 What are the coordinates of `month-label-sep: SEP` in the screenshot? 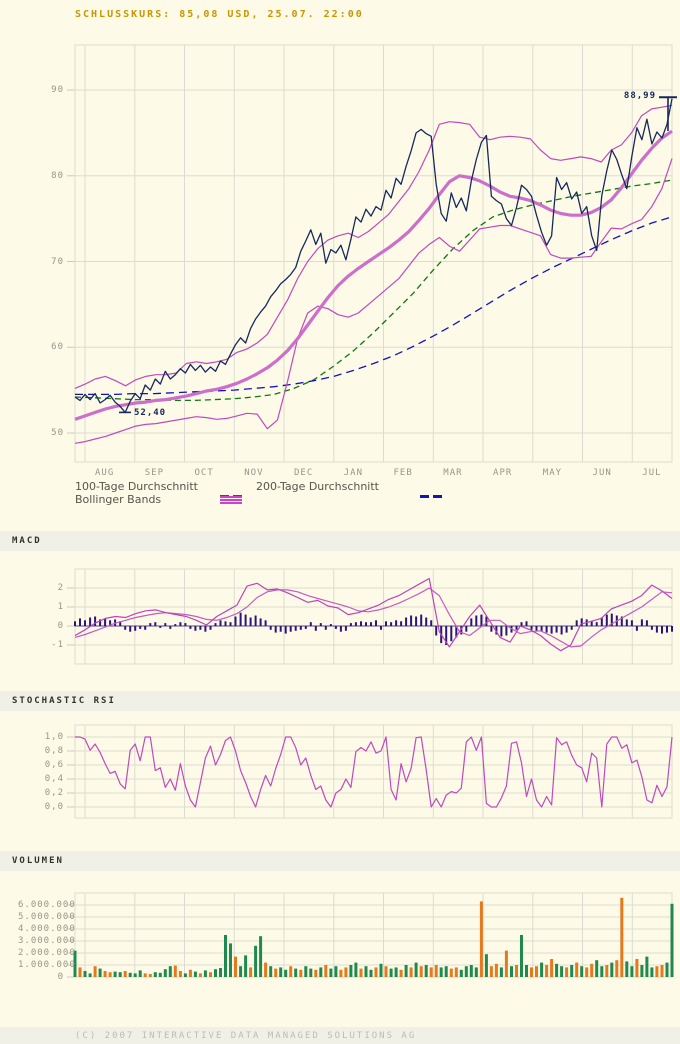 It's located at (154, 473).